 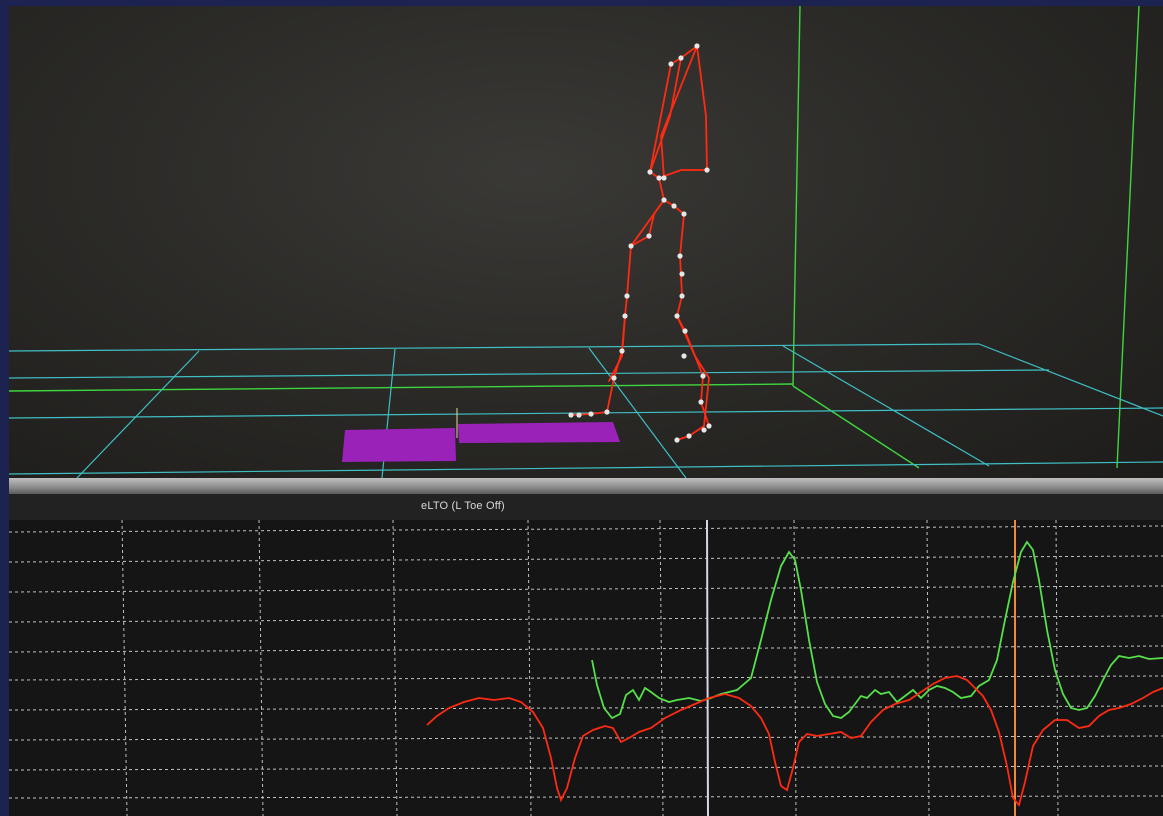 I want to click on graph-header: eLTO (L Toe Off), so click(x=586, y=507).